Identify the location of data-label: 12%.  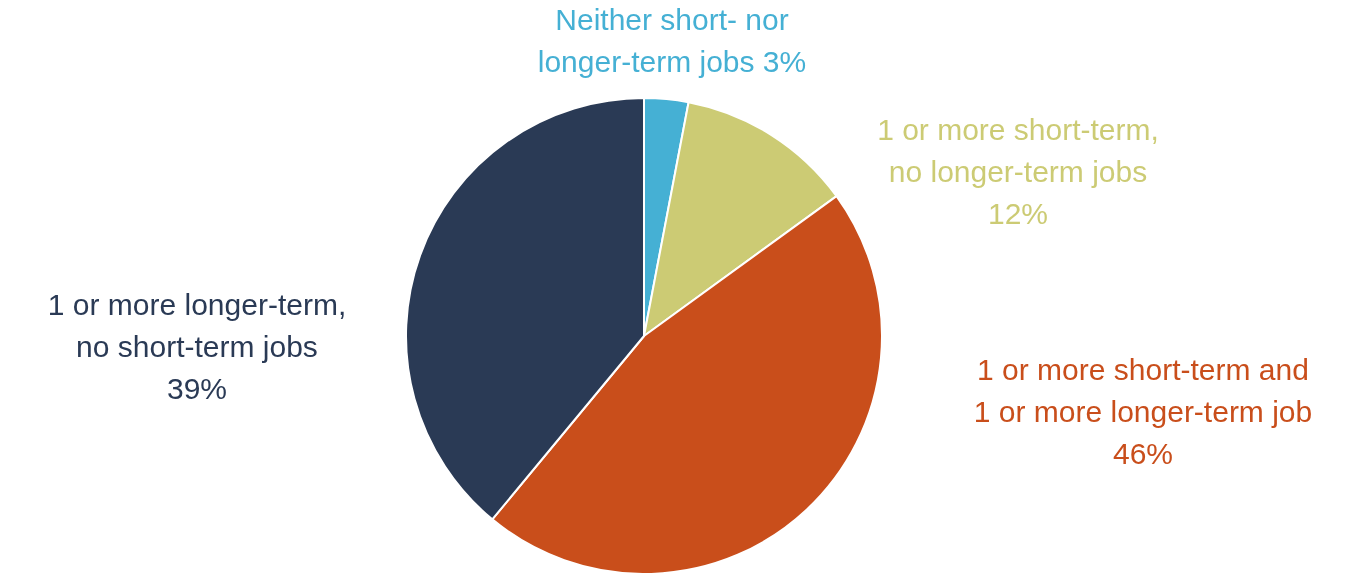
(1018, 213).